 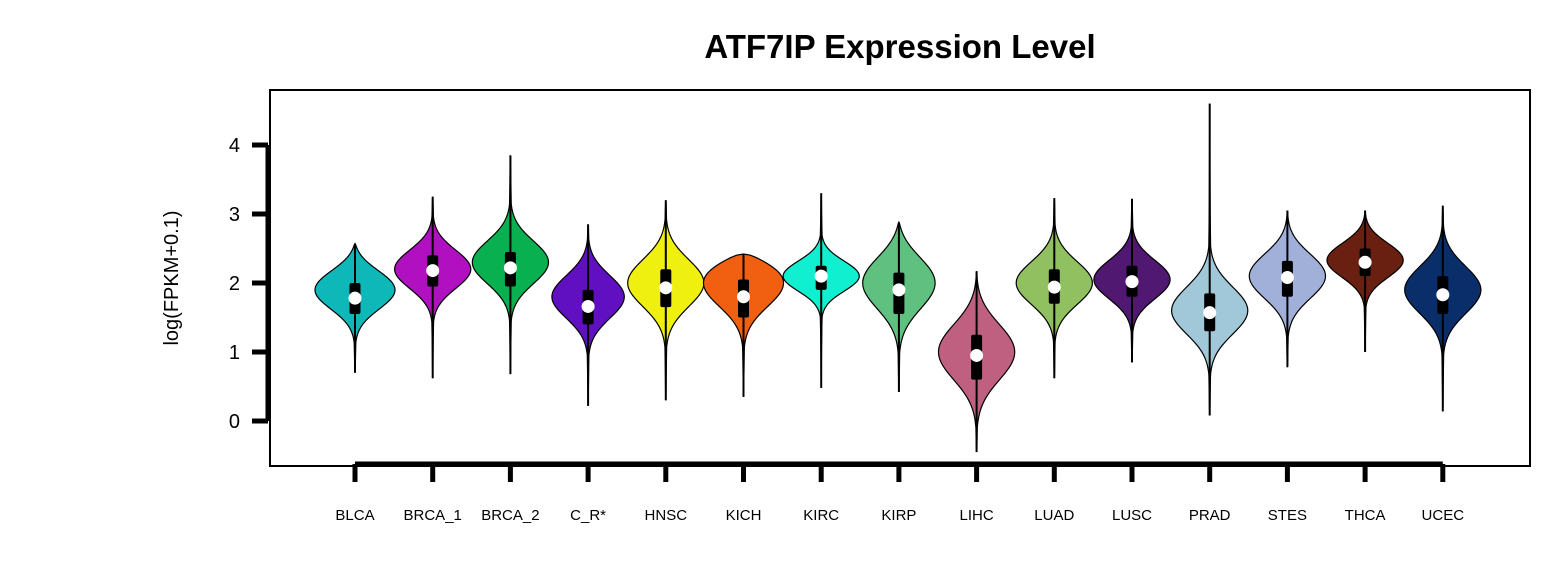 What do you see at coordinates (1365, 281) in the screenshot?
I see `violin-thca` at bounding box center [1365, 281].